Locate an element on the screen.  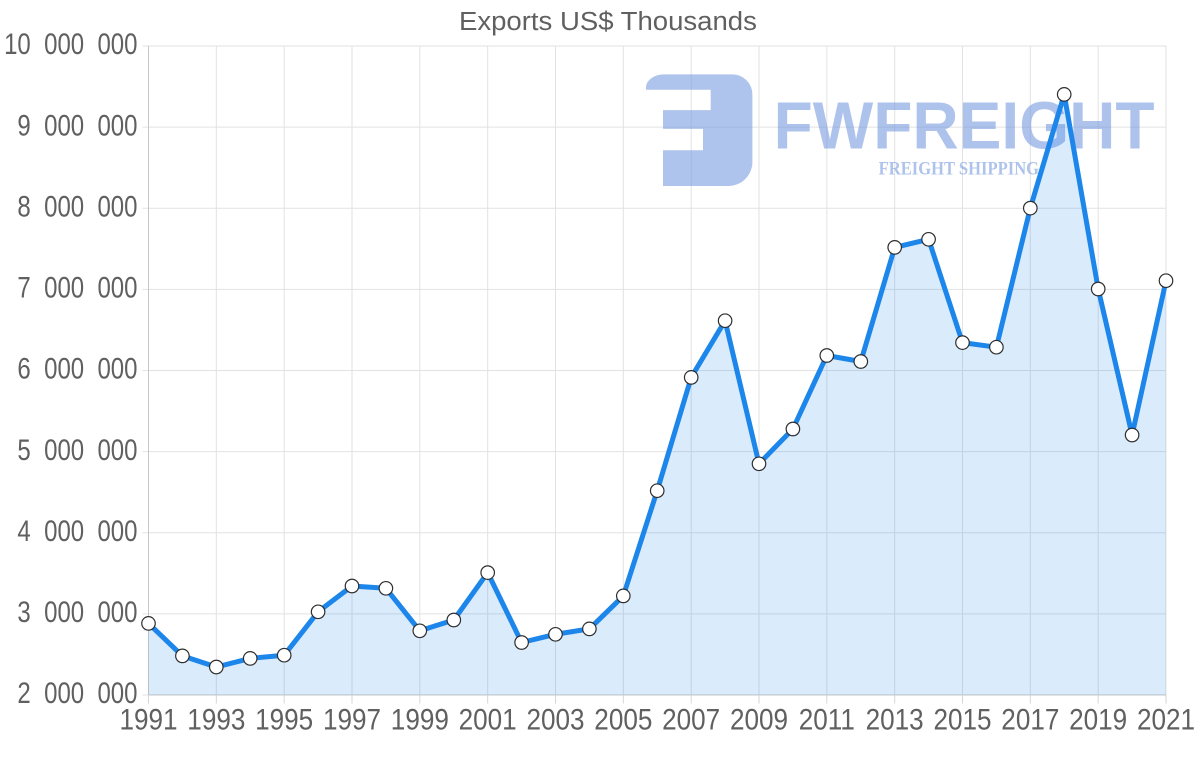
svg-text: 2009 is located at coordinates (759, 719).